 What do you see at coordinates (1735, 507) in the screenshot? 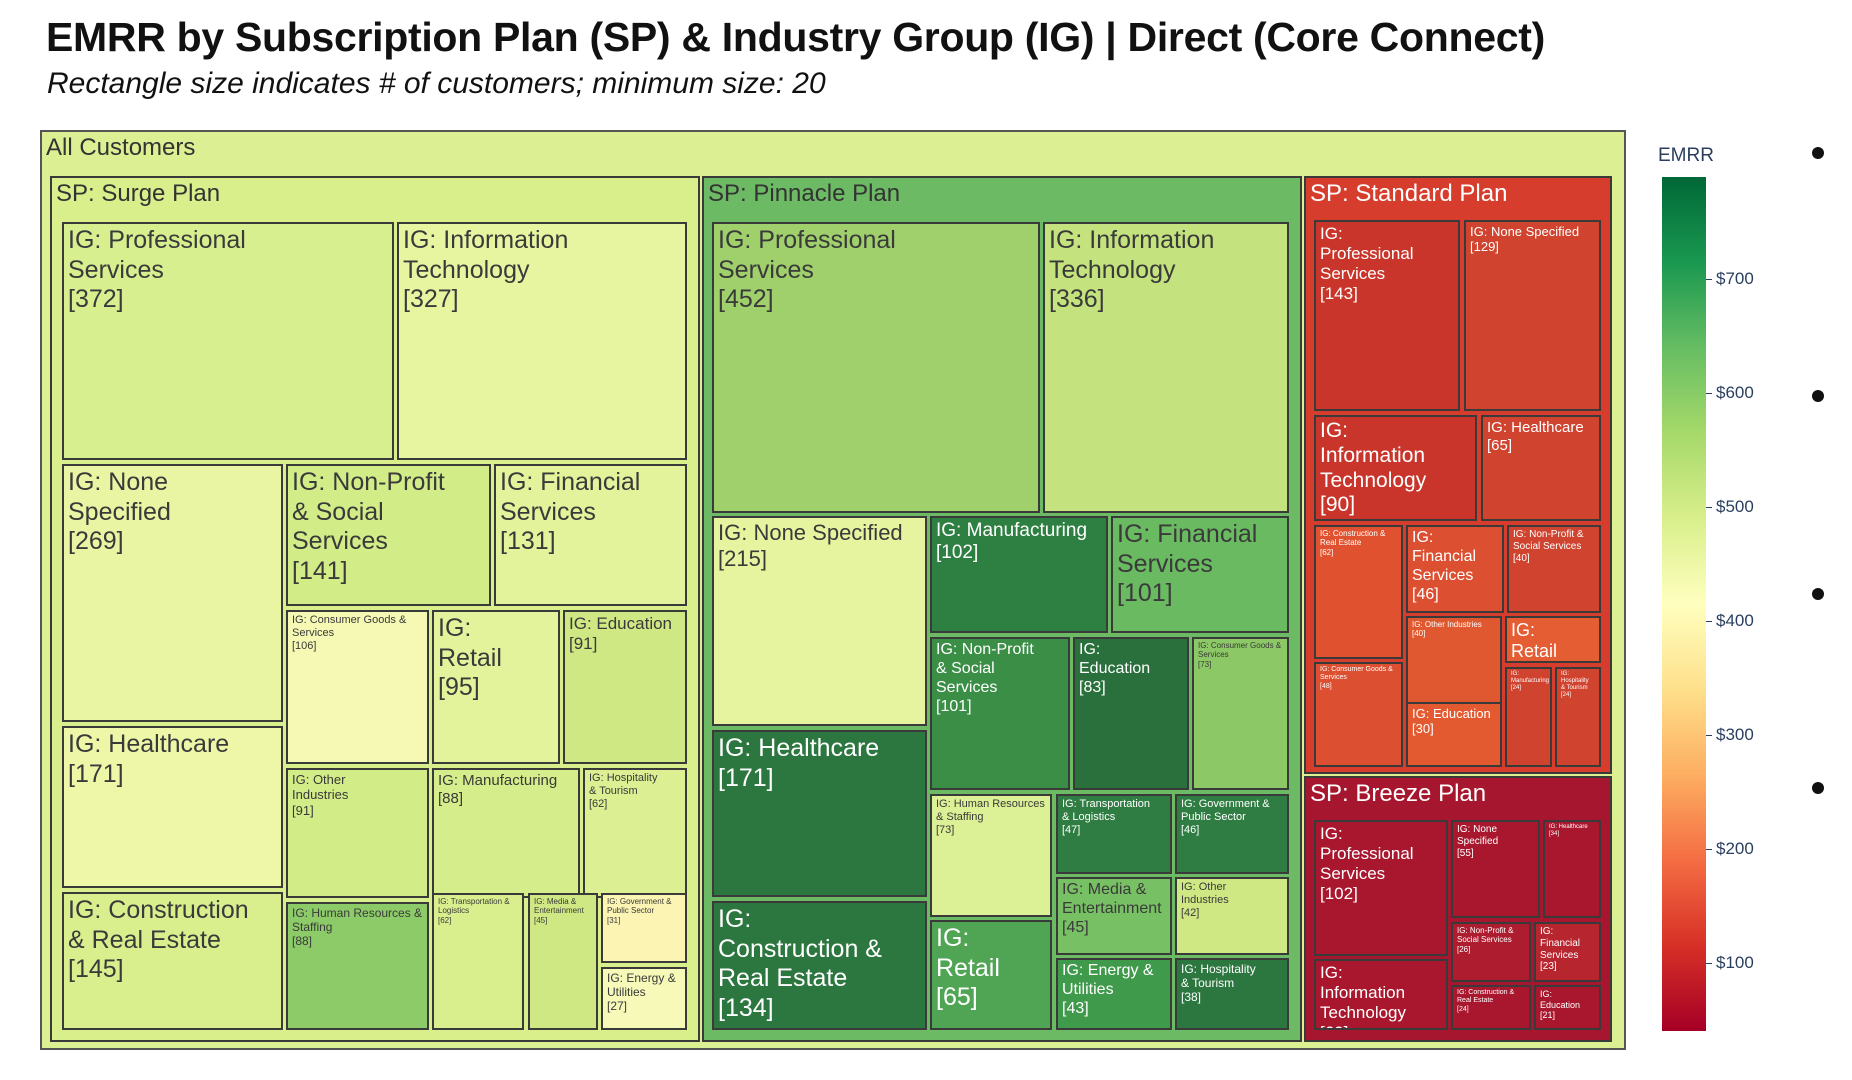
I see `colorbar-tick-label: $500` at bounding box center [1735, 507].